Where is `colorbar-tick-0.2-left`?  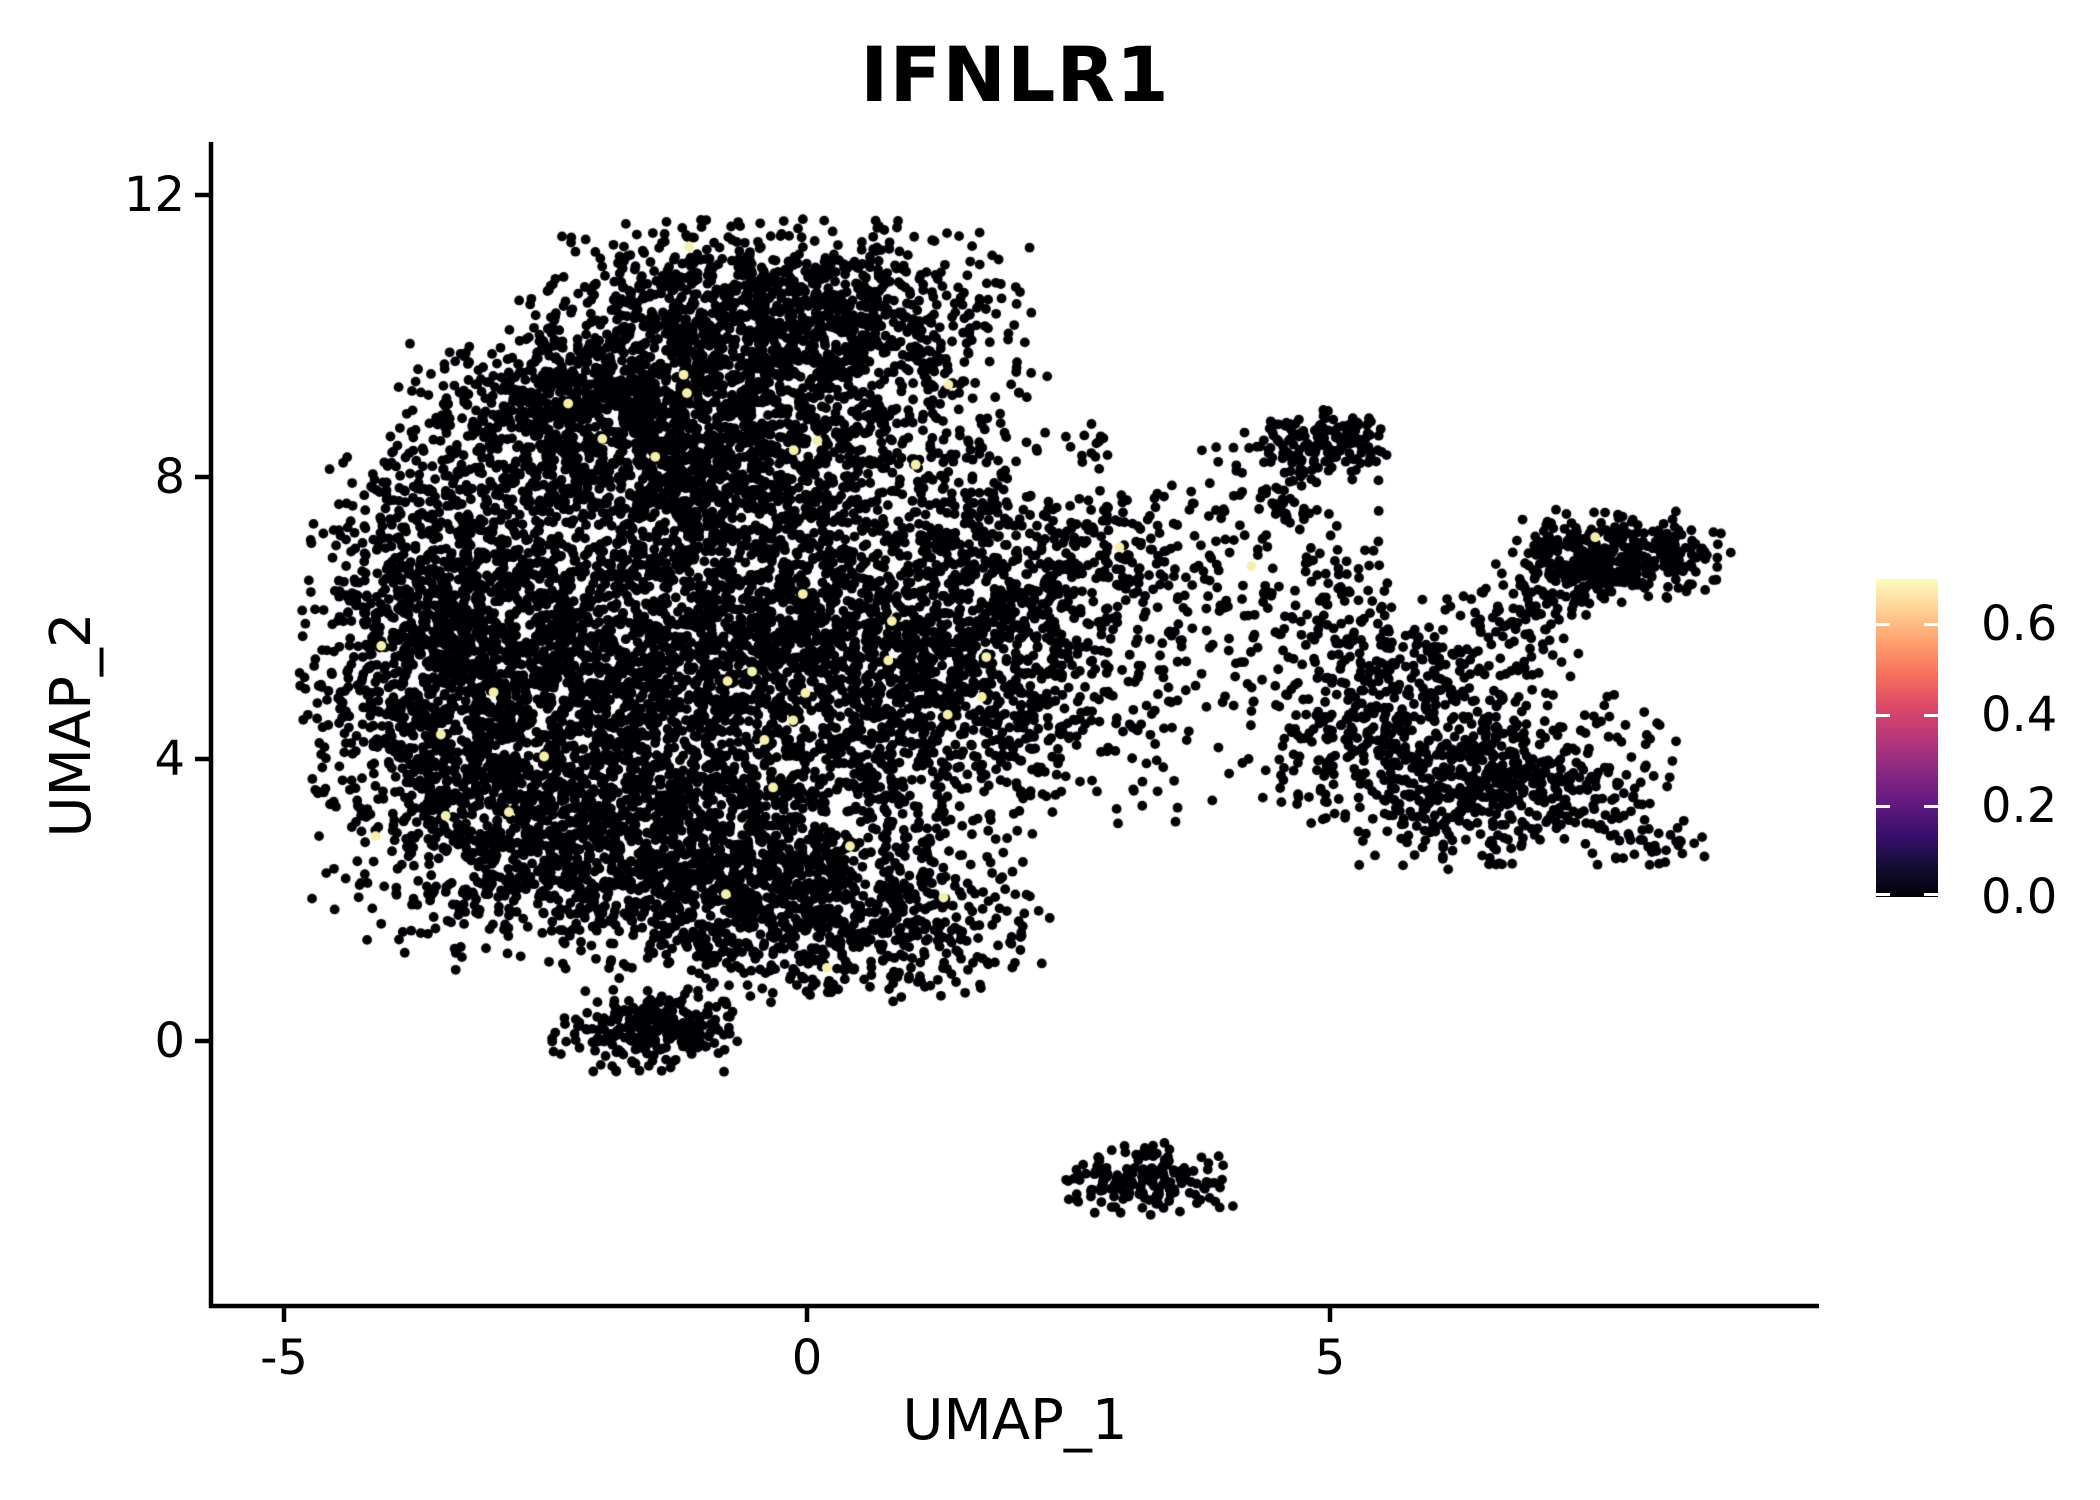
colorbar-tick-0.2-left is located at coordinates (1883, 806).